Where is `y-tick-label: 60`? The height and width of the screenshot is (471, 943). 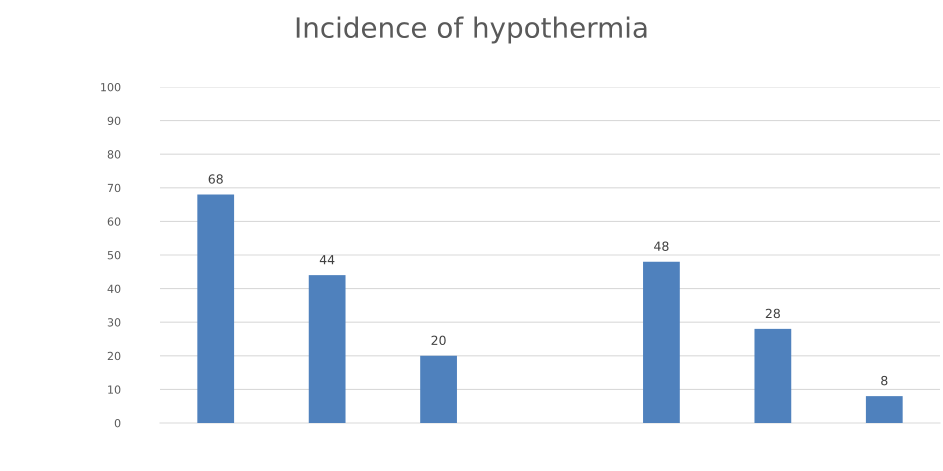 y-tick-label: 60 is located at coordinates (114, 221).